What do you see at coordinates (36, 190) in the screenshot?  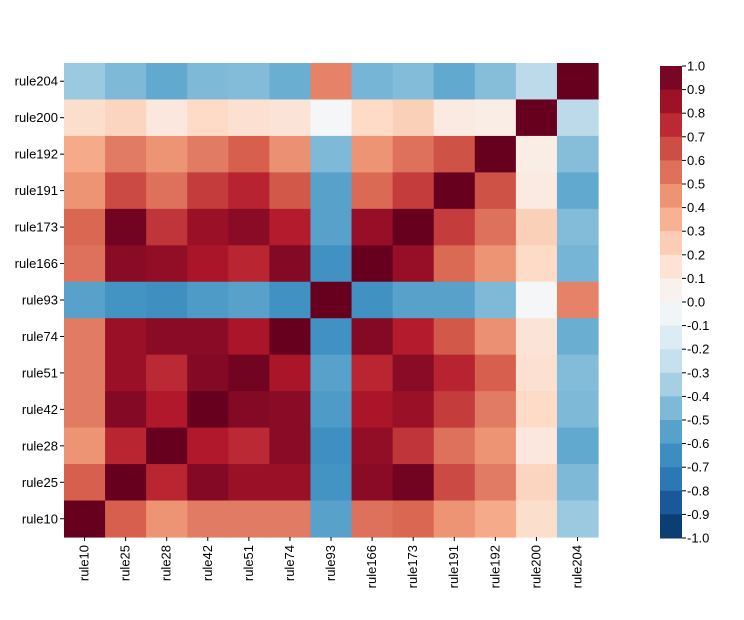 I see `y-tick-label: rule191` at bounding box center [36, 190].